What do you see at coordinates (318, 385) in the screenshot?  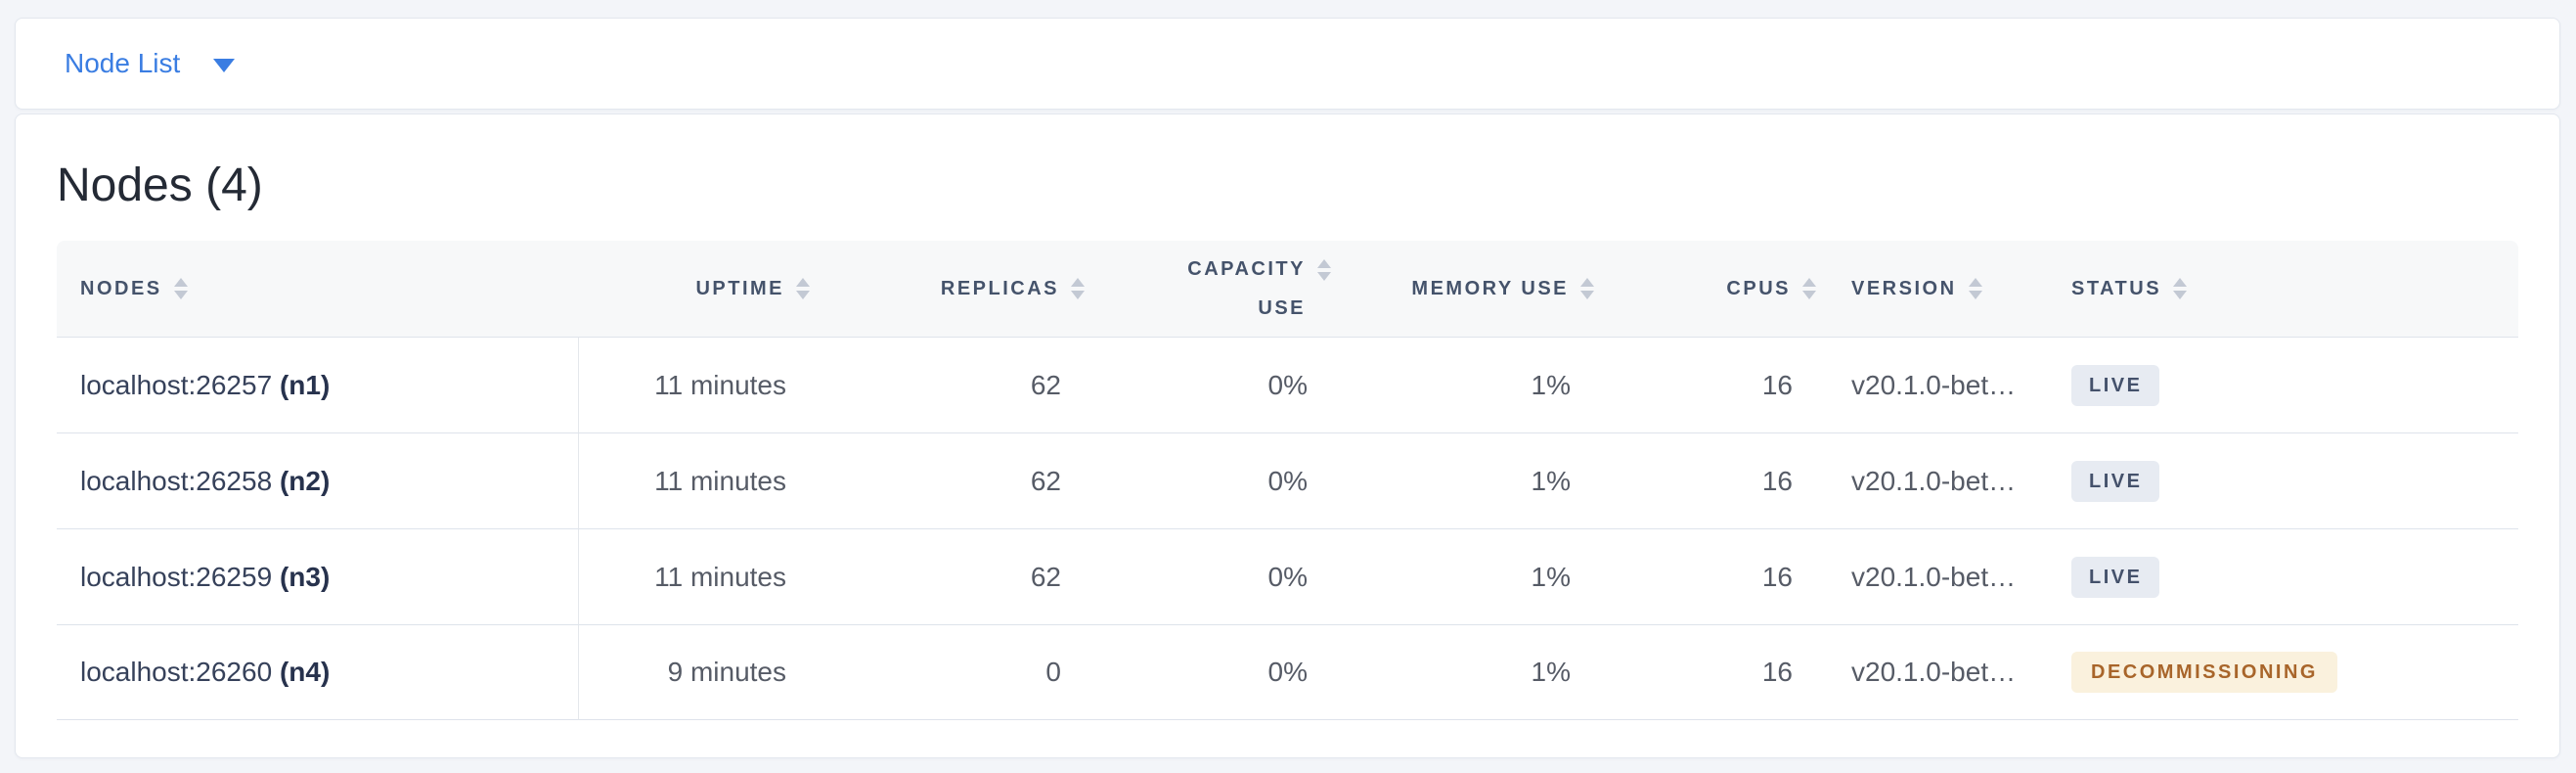 I see `node-address-cell: localhost:26257 (n1)` at bounding box center [318, 385].